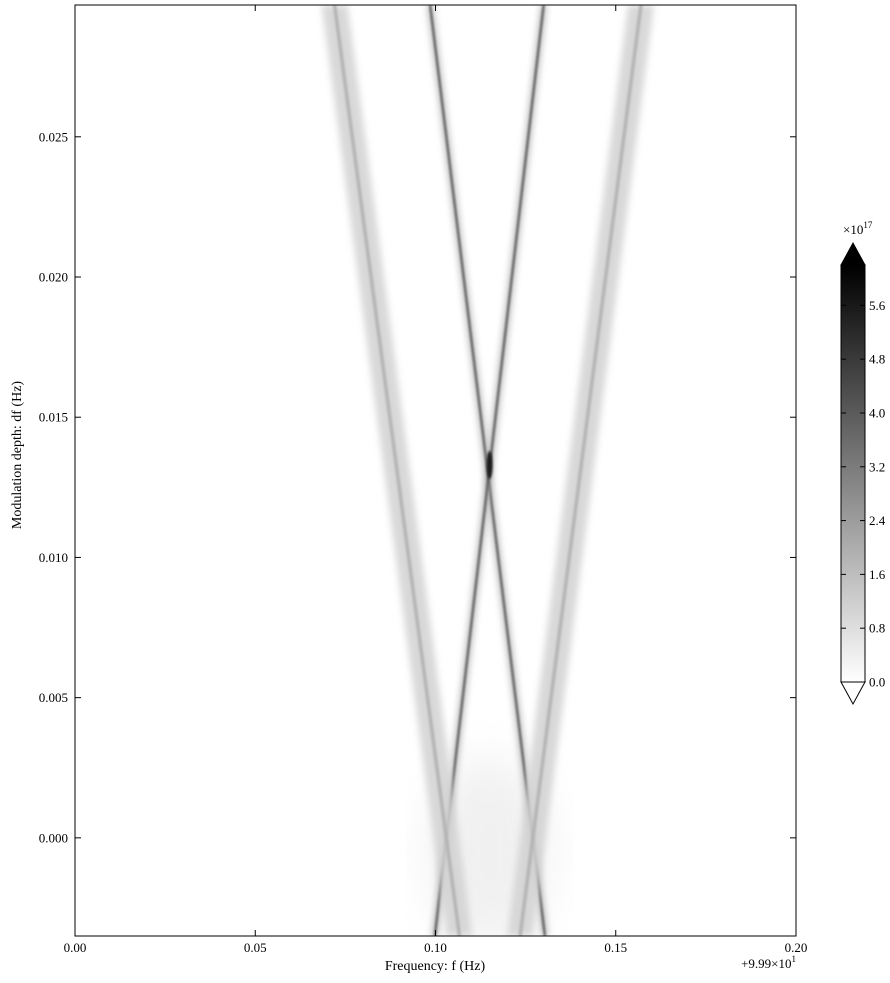 The height and width of the screenshot is (983, 890). I want to click on colorbar-extend-min, so click(853, 693).